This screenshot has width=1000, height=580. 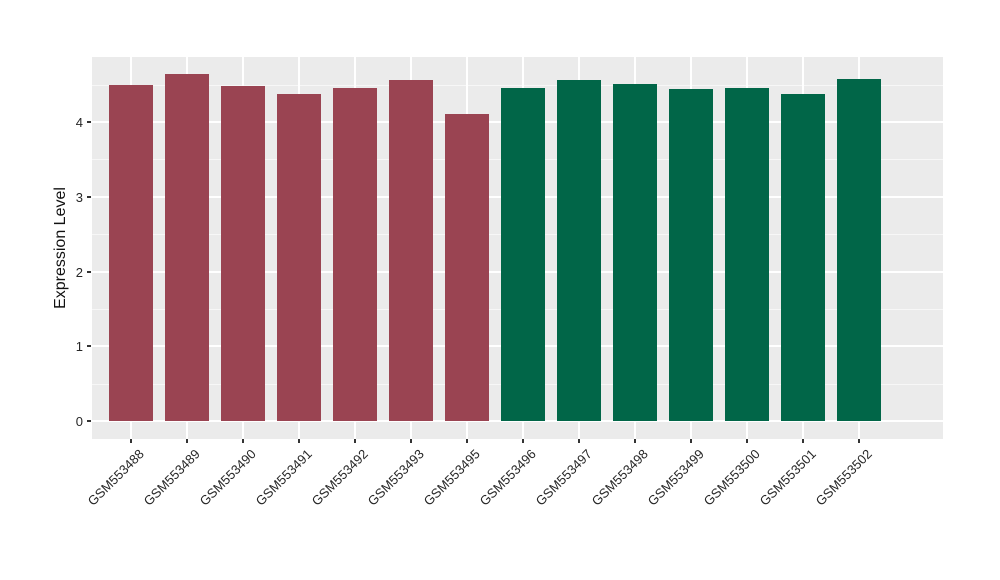 What do you see at coordinates (747, 254) in the screenshot?
I see `bar-GSM553500` at bounding box center [747, 254].